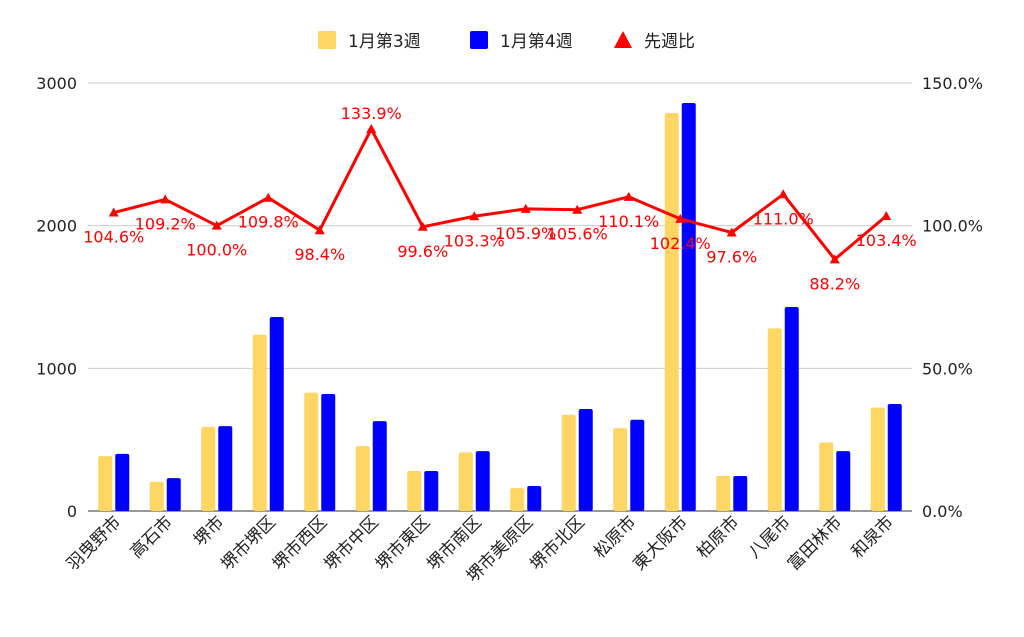 Image resolution: width=1024 pixels, height=637 pixels. Describe the element at coordinates (731, 257) in the screenshot. I see `ratio-label: 97.6%` at that location.